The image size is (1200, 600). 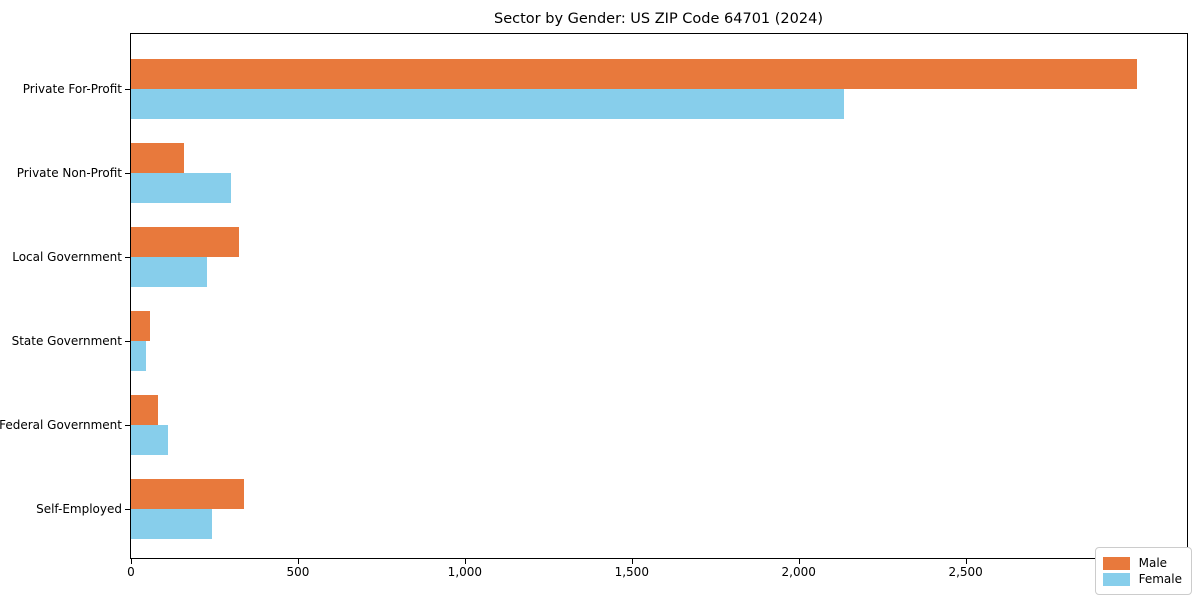 What do you see at coordinates (79, 509) in the screenshot?
I see `y-axis-label: Self-Employed` at bounding box center [79, 509].